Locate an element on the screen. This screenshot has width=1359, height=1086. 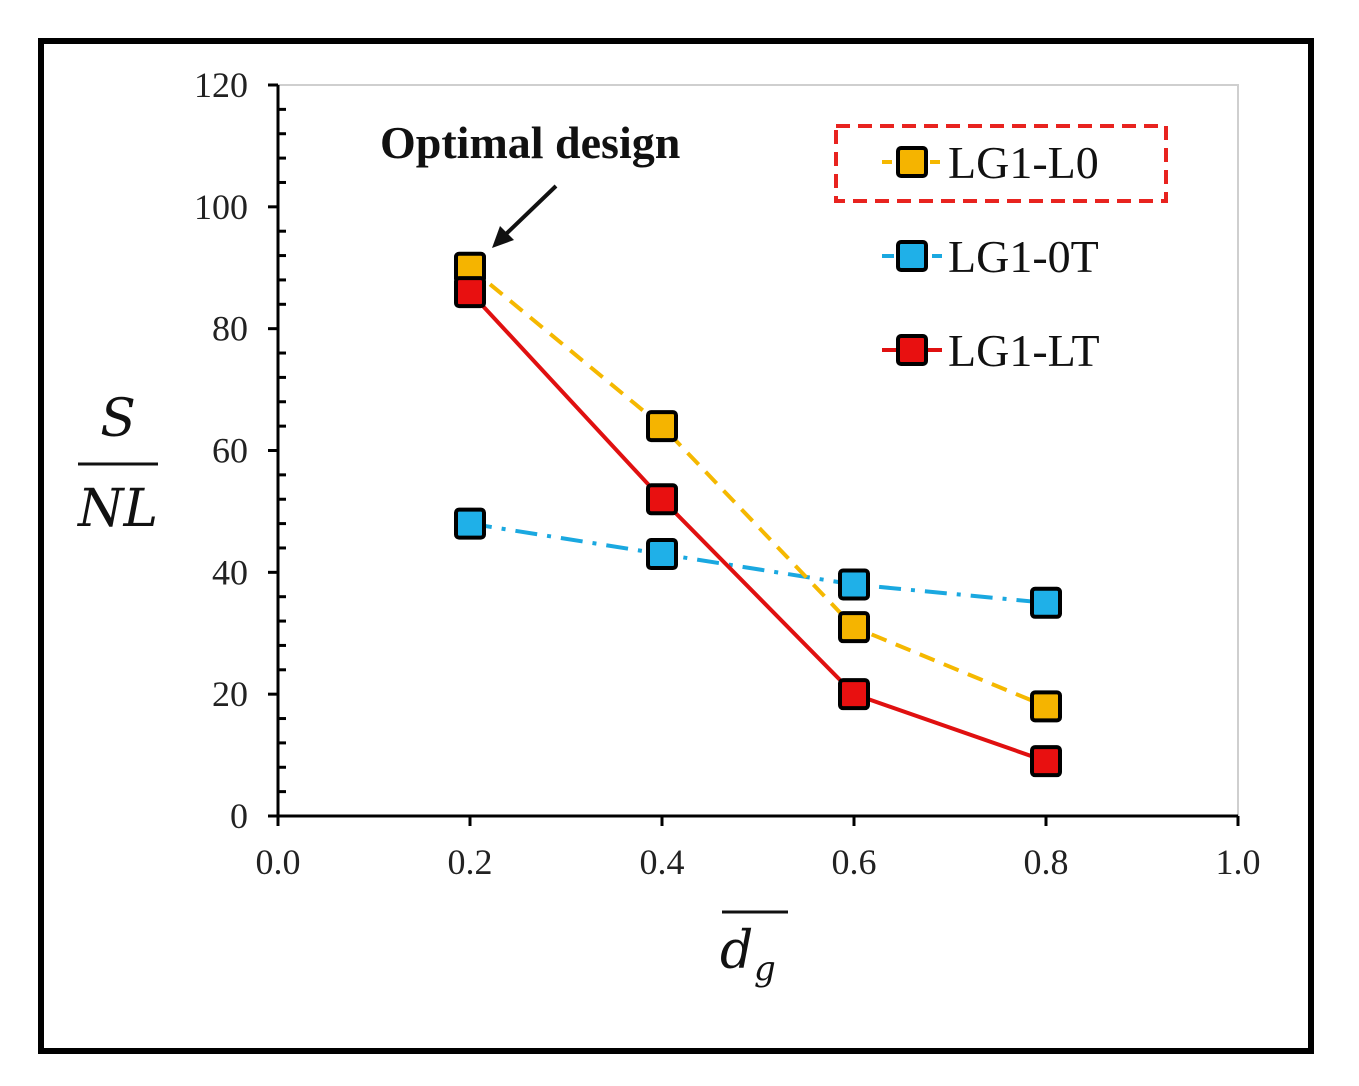
x-label-subscript: g is located at coordinates (765, 969).